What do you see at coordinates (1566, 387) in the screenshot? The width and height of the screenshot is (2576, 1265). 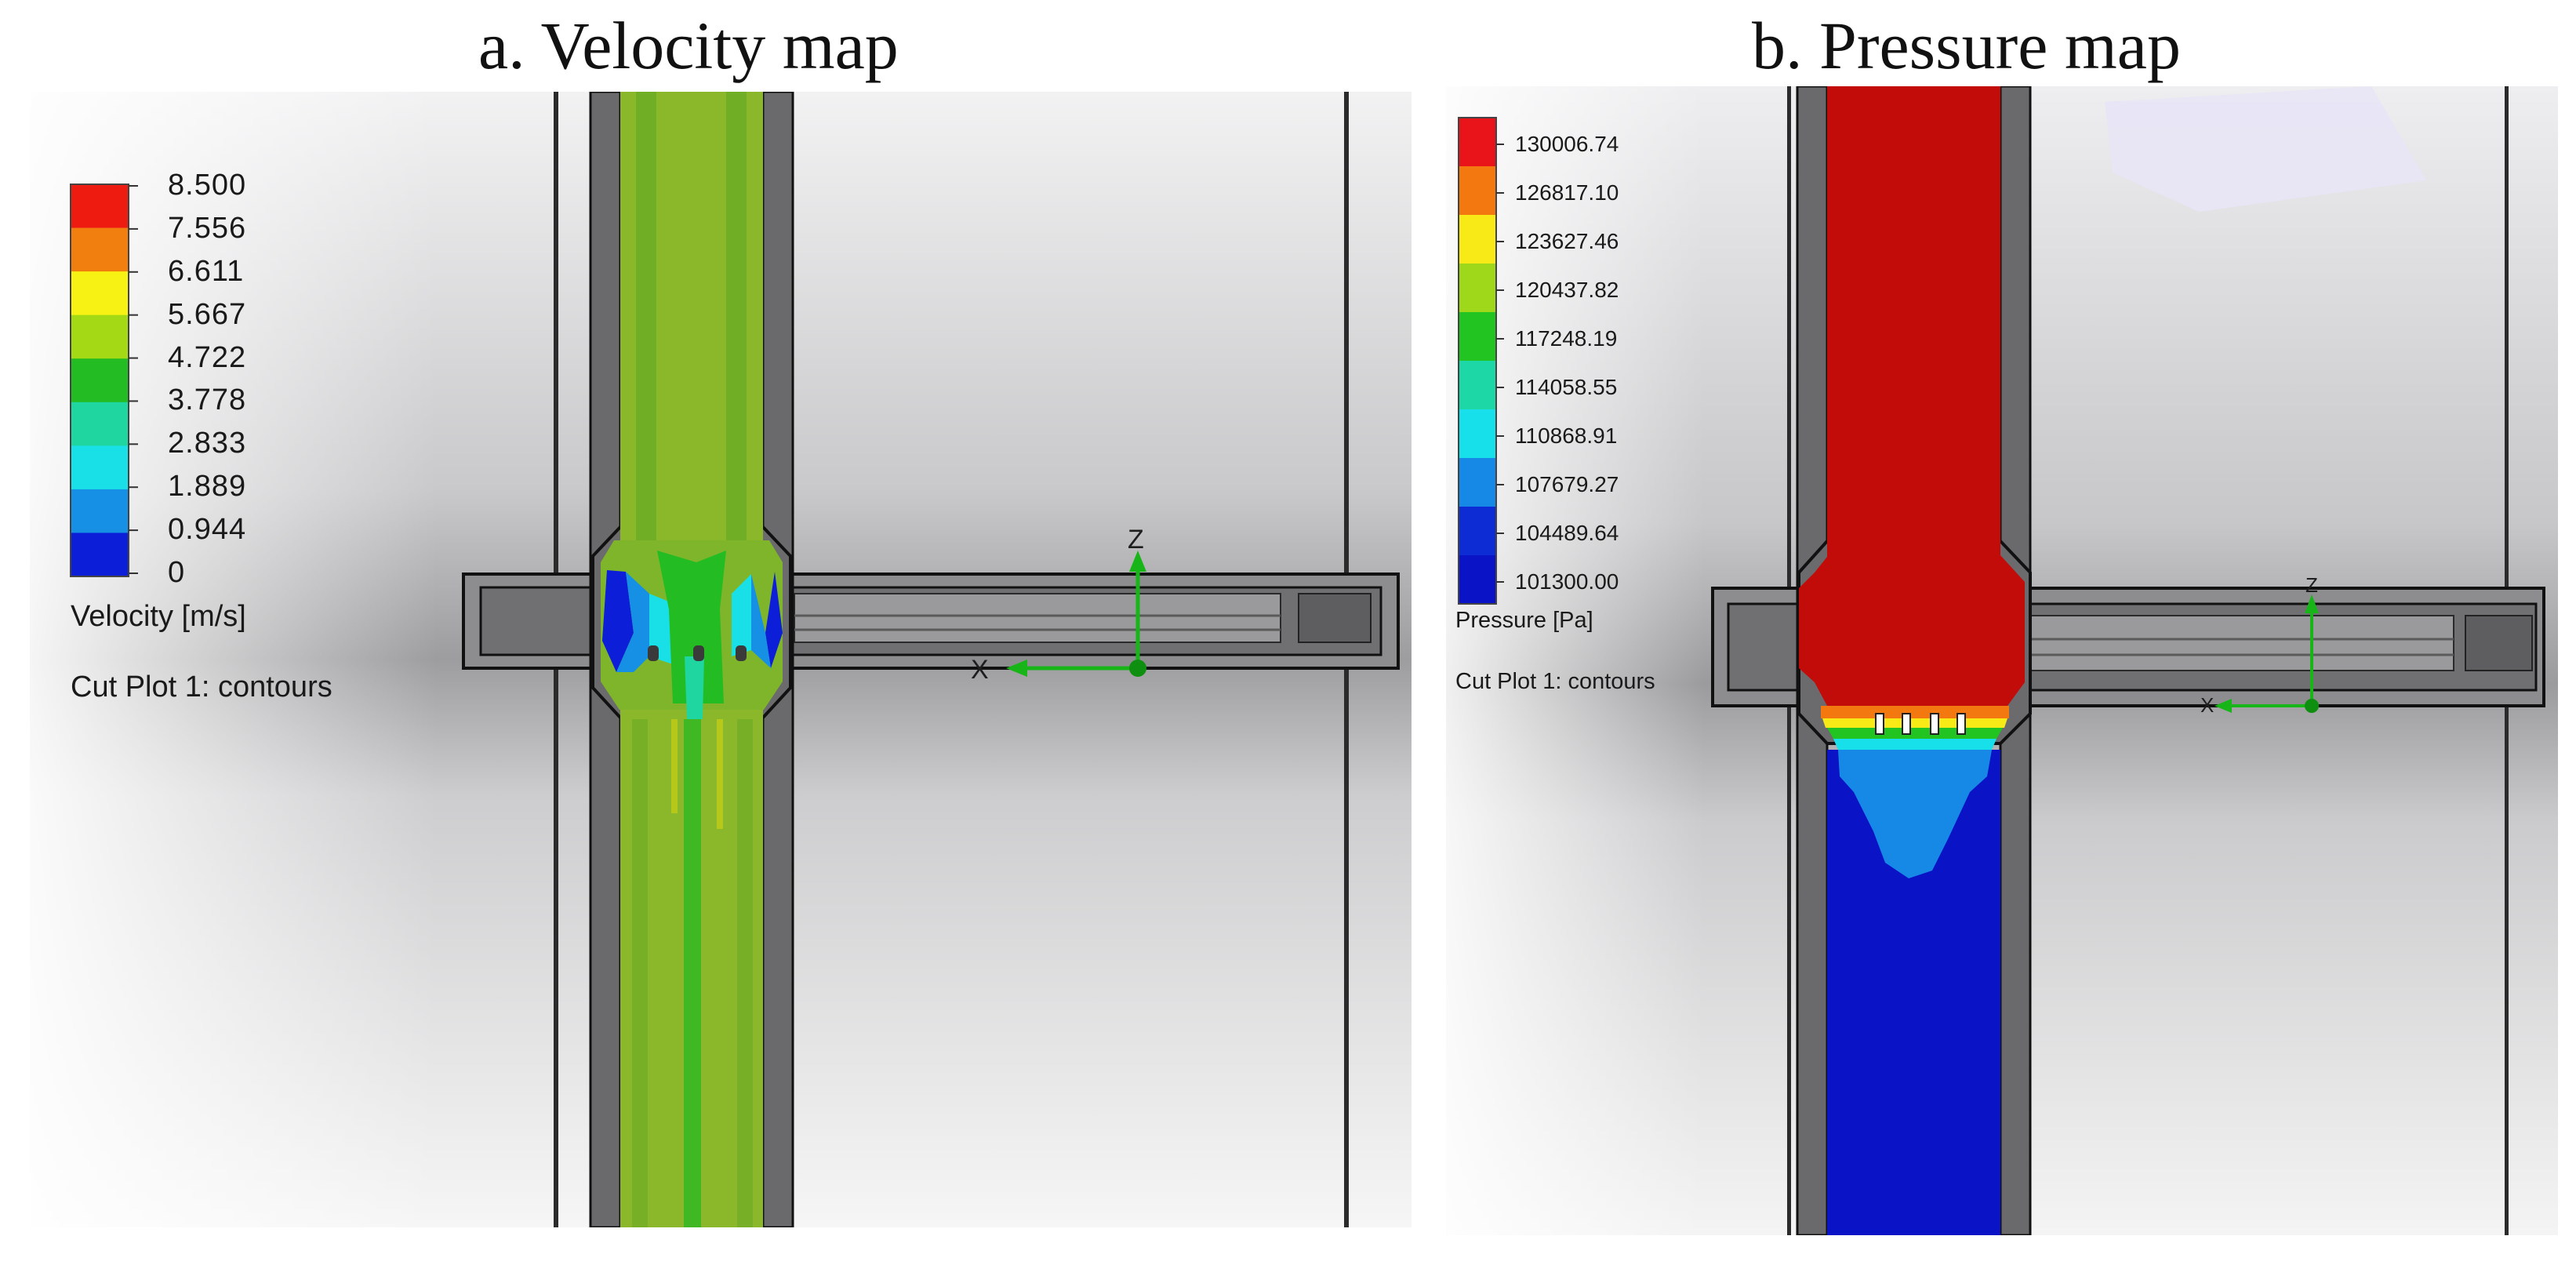 I see `colorbar-tick-label: 114058.55` at bounding box center [1566, 387].